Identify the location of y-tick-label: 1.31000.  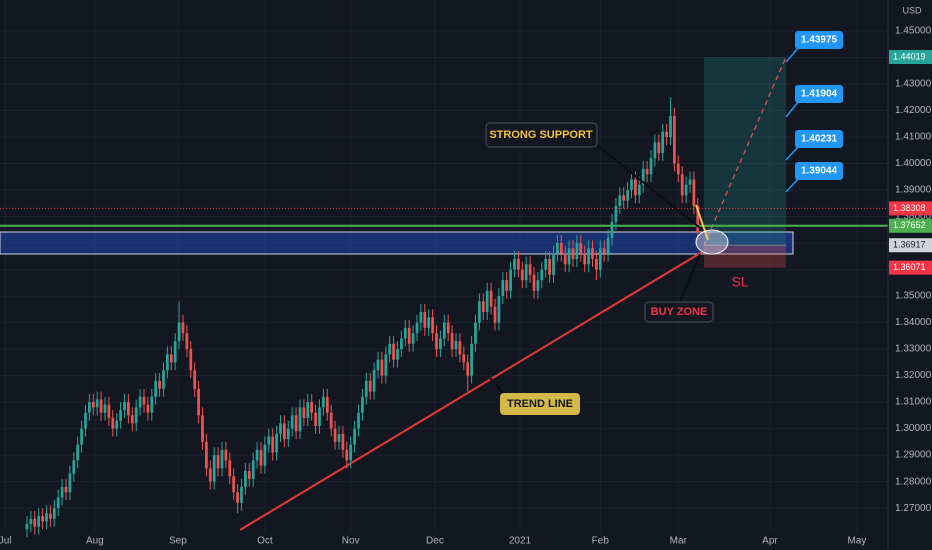
(913, 402).